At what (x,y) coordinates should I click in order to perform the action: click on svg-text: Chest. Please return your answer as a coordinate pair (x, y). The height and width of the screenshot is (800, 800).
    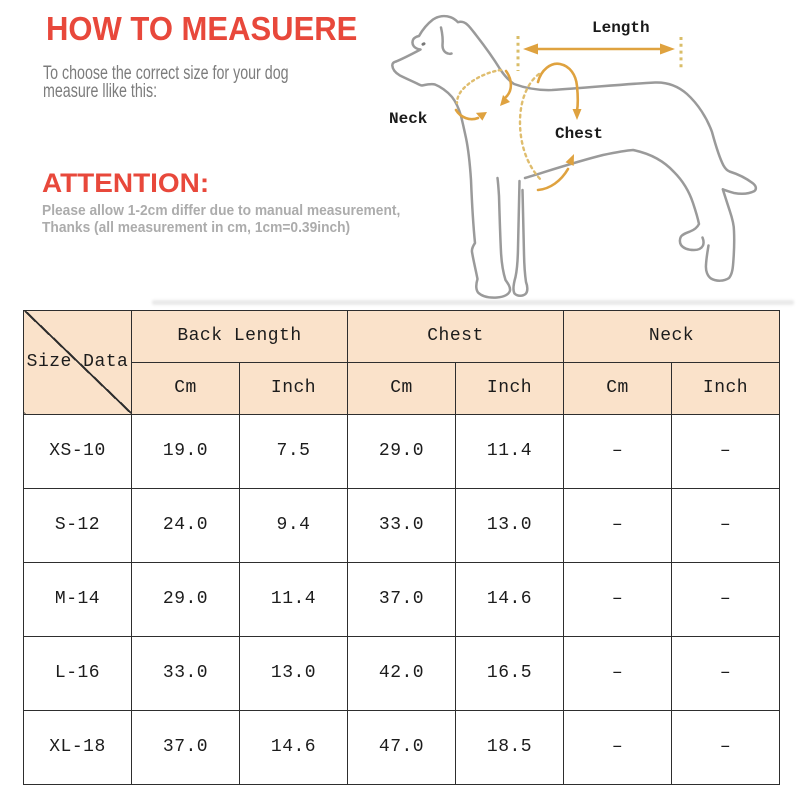
    Looking at the image, I should click on (579, 134).